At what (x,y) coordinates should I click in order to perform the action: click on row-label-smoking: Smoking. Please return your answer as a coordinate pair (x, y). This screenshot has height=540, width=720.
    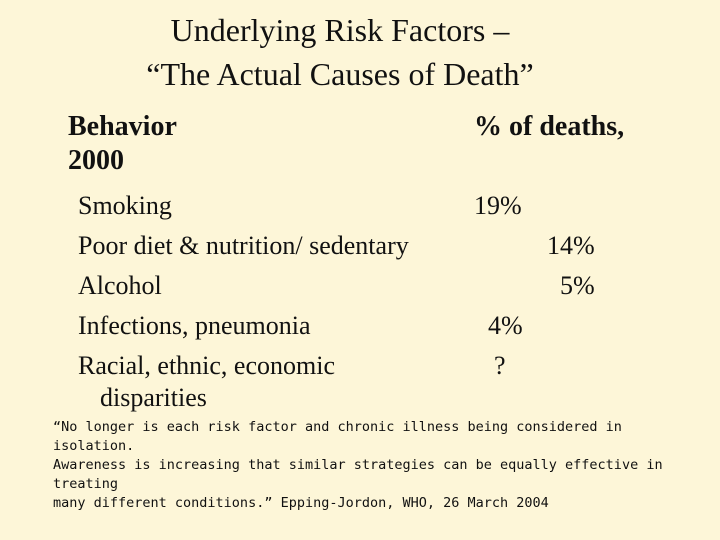
    Looking at the image, I should click on (125, 205).